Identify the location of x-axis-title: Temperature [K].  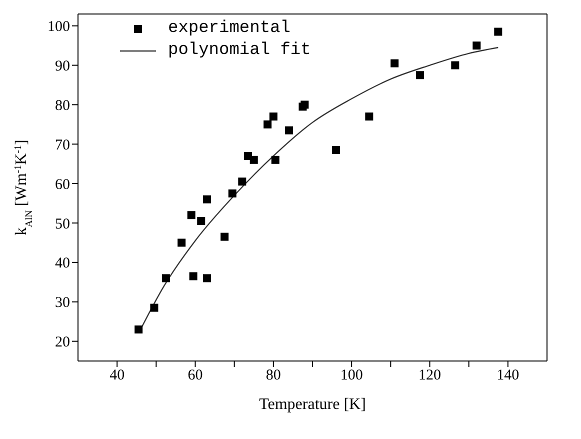
(312, 404).